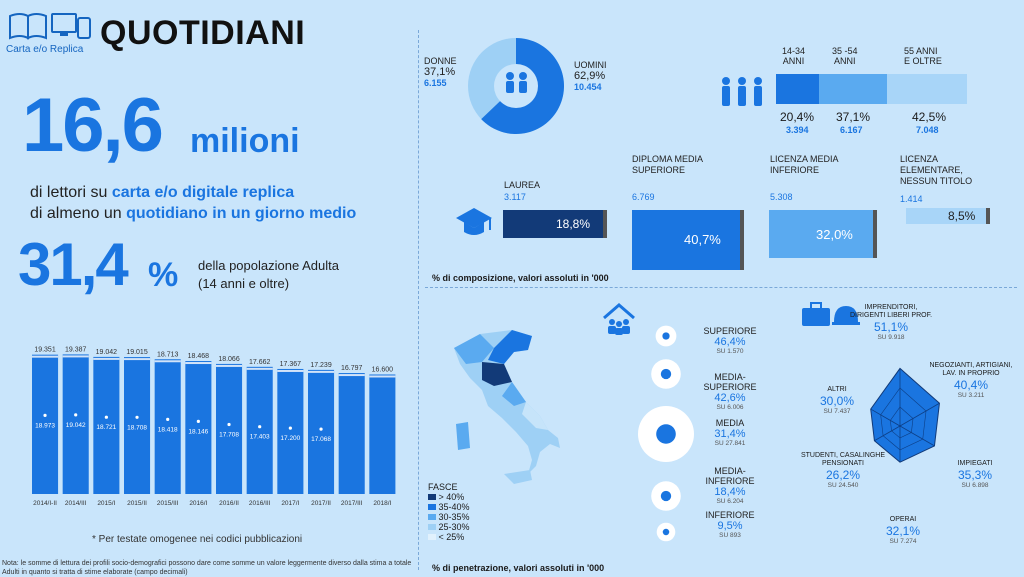 The image size is (1024, 577). Describe the element at coordinates (988, 216) in the screenshot. I see `edu-elementare-marker` at that location.